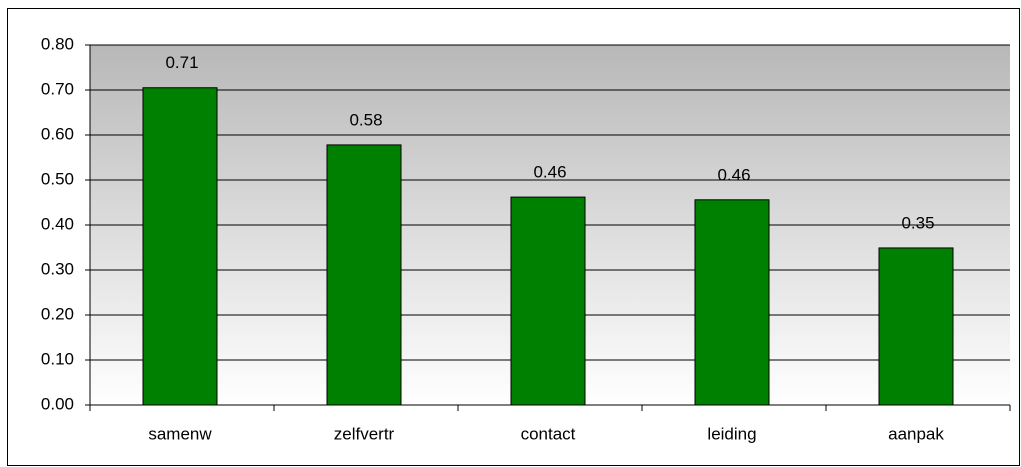 This screenshot has height=467, width=1021. Describe the element at coordinates (180, 433) in the screenshot. I see `x-tick-label: samenw` at that location.